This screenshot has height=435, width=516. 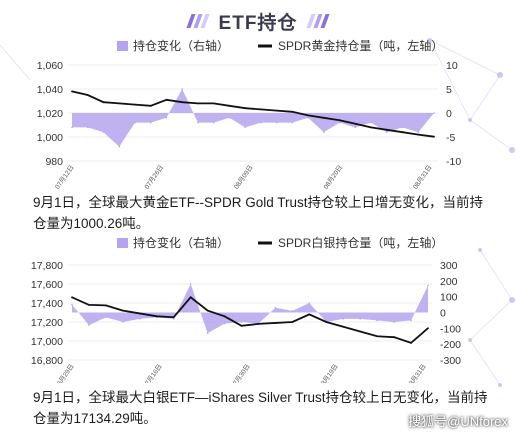 What do you see at coordinates (54, 162) in the screenshot?
I see `left-axis-tick-label: 980` at bounding box center [54, 162].